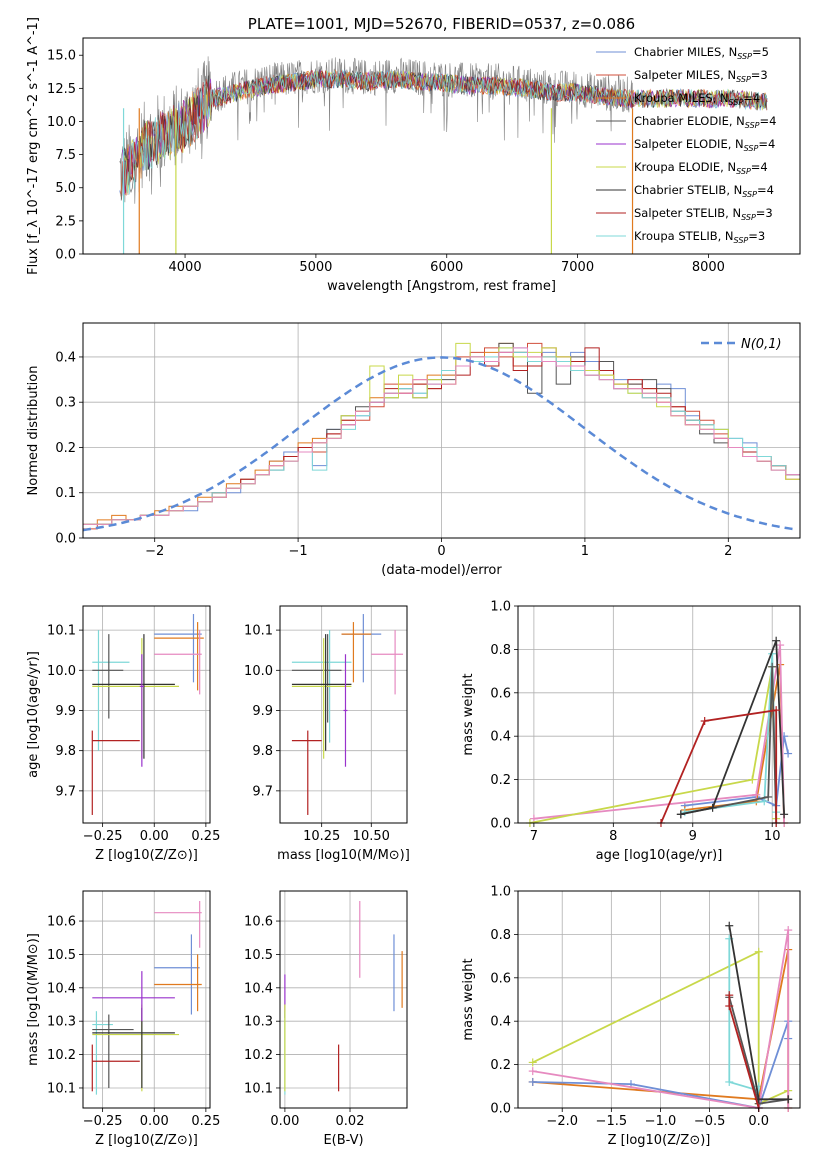 This screenshot has width=819, height=1170. I want to click on y-tick-label: 0.8, so click(500, 935).